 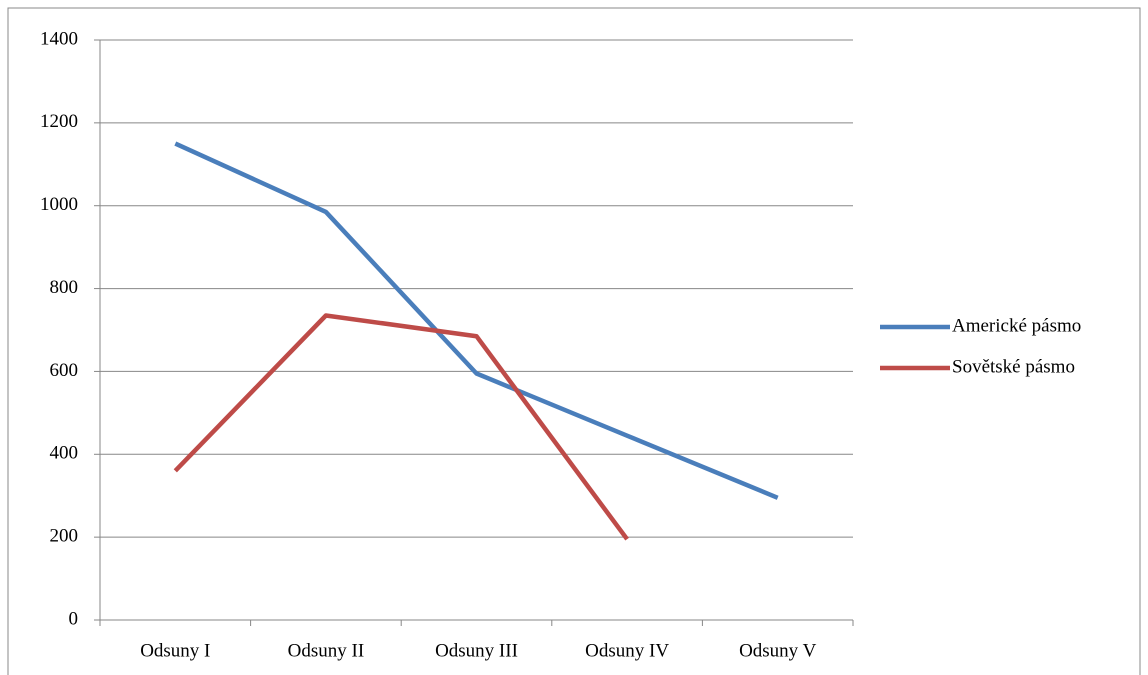 What do you see at coordinates (627, 650) in the screenshot?
I see `x-tick-label: Odsuny IV` at bounding box center [627, 650].